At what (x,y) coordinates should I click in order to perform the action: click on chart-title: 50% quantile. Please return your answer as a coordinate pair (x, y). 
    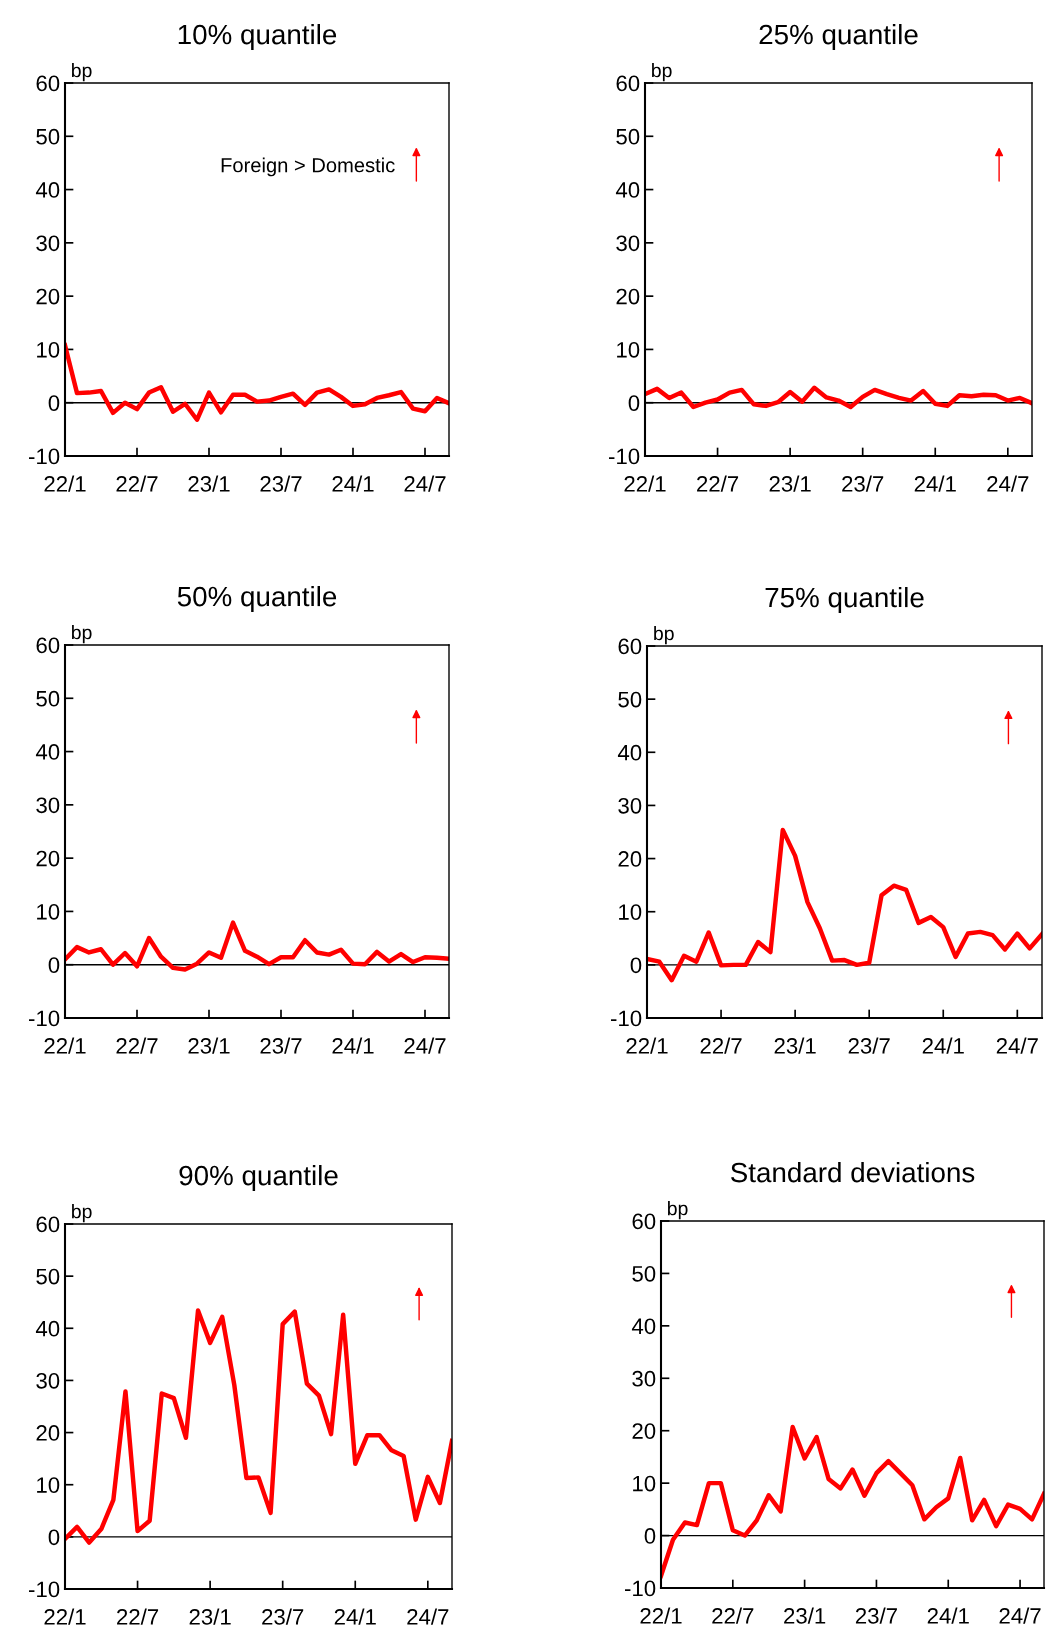
    Looking at the image, I should click on (257, 598).